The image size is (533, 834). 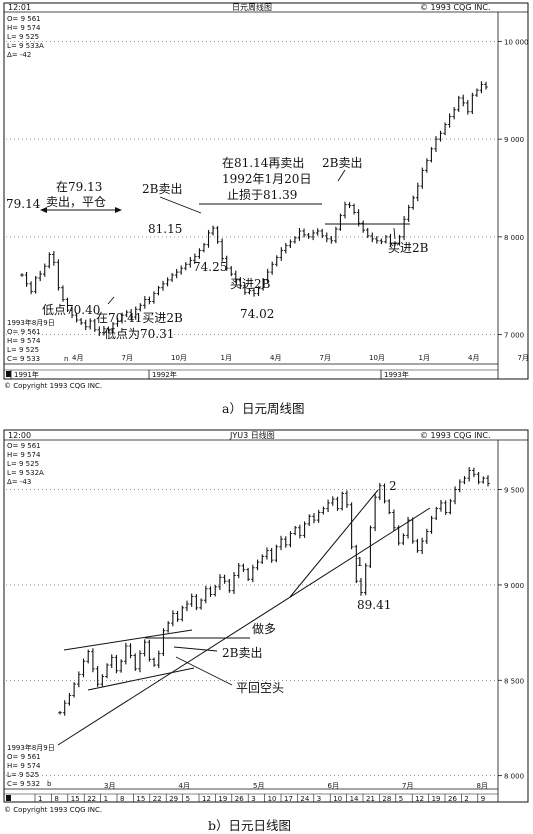 I want to click on caption-a: a）日元周线图, so click(x=263, y=408).